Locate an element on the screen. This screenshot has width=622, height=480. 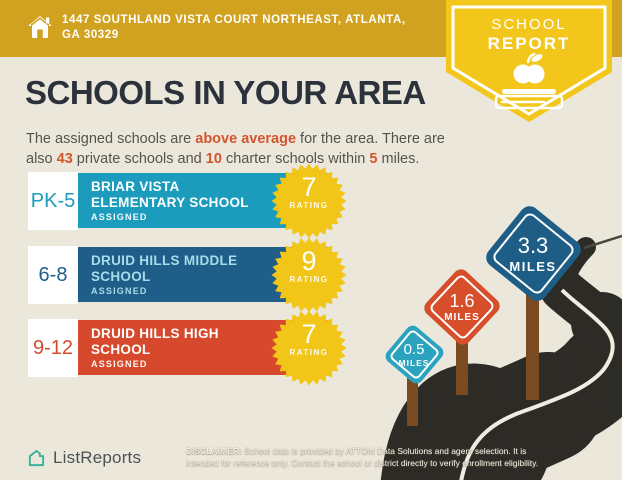
sign-distance: 0.5 is located at coordinates (414, 349).